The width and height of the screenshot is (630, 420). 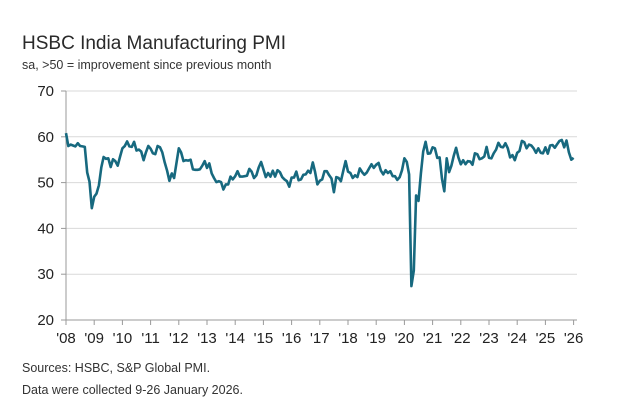 What do you see at coordinates (45, 320) in the screenshot?
I see `y-tick-label-20: 20` at bounding box center [45, 320].